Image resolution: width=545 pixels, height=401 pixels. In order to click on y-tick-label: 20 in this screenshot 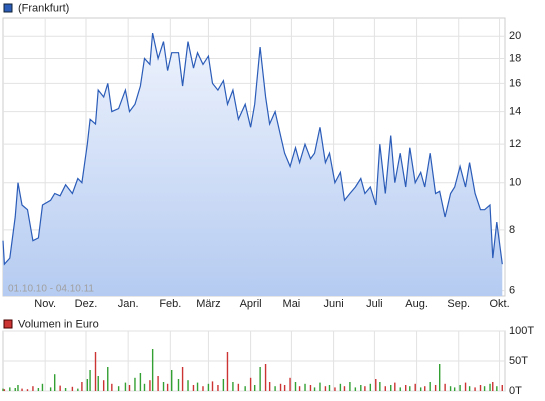, I will do `click(515, 36)`.